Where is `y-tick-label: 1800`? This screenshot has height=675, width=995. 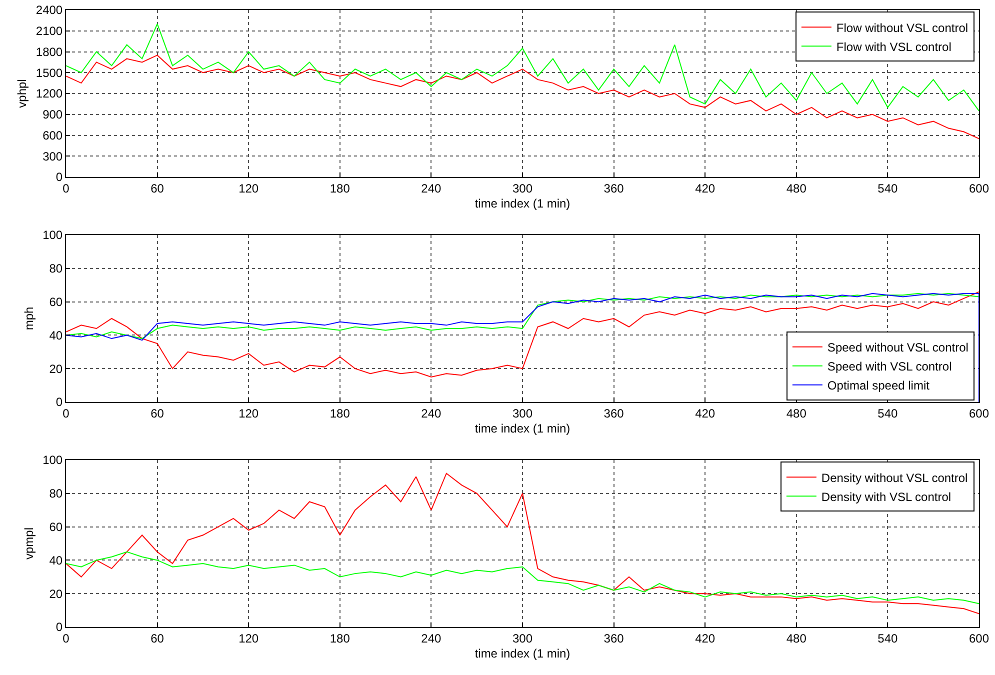
y-tick-label: 1800 is located at coordinates (49, 51).